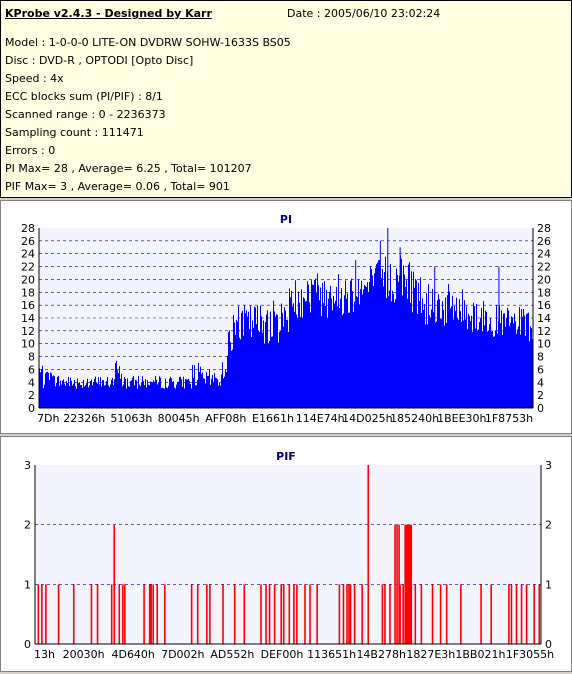  Describe the element at coordinates (540, 408) in the screenshot. I see `y-tick-label-right: 0` at that location.